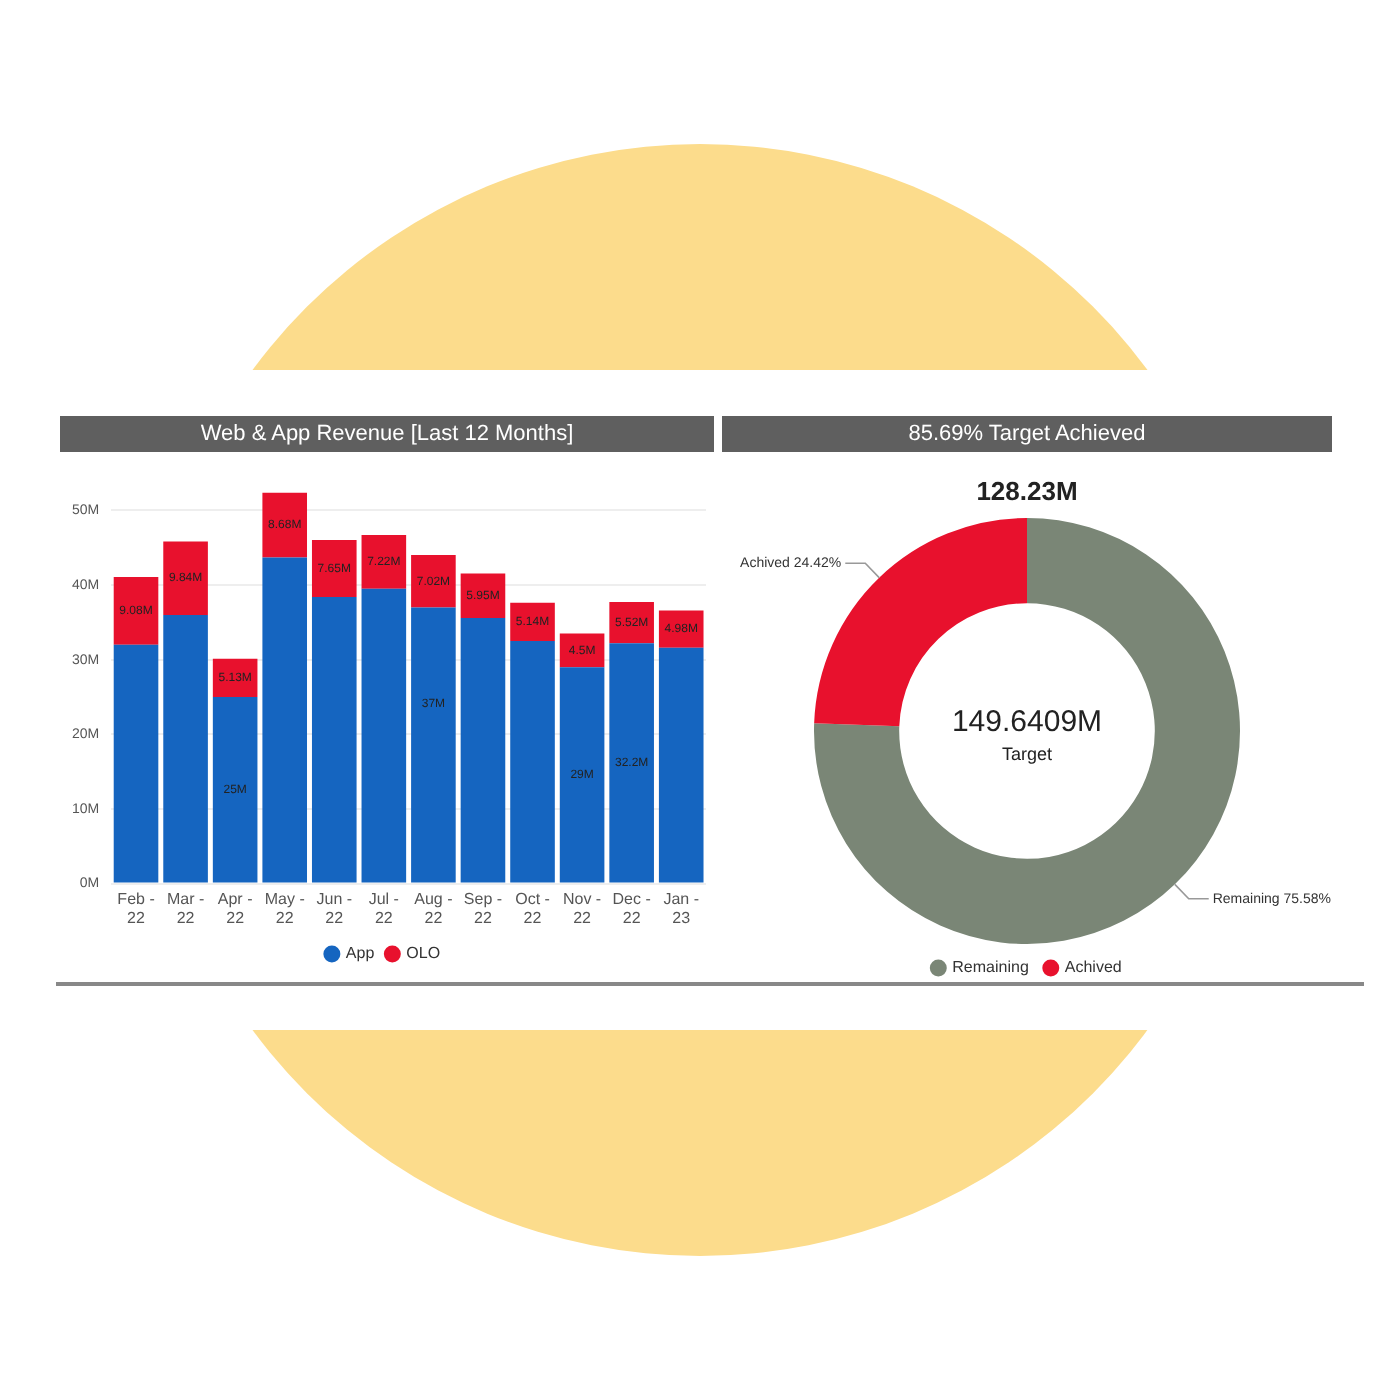 This screenshot has height=1400, width=1400. I want to click on chart-subtitle: 128.23M, so click(1027, 491).